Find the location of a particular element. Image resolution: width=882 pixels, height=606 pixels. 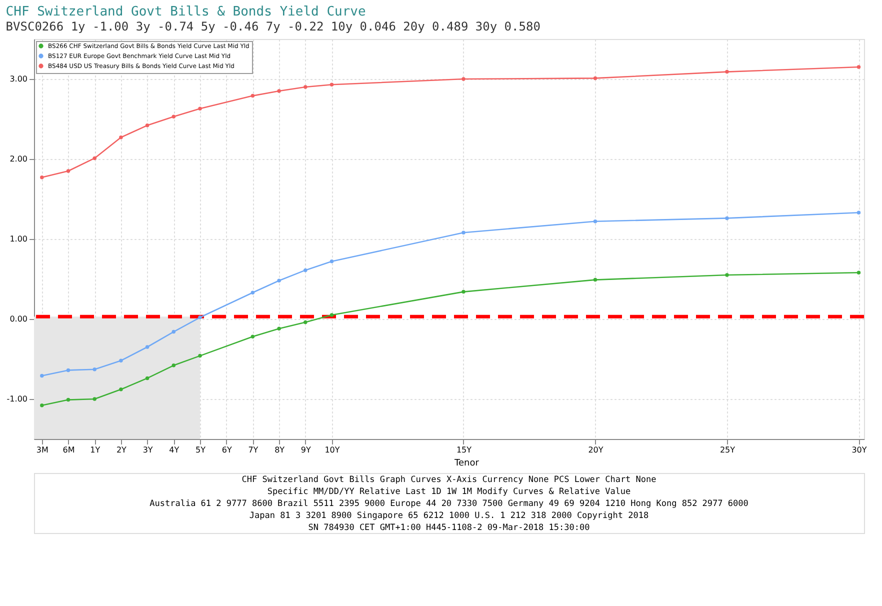

x-axis-title: Tenor is located at coordinates (467, 463).